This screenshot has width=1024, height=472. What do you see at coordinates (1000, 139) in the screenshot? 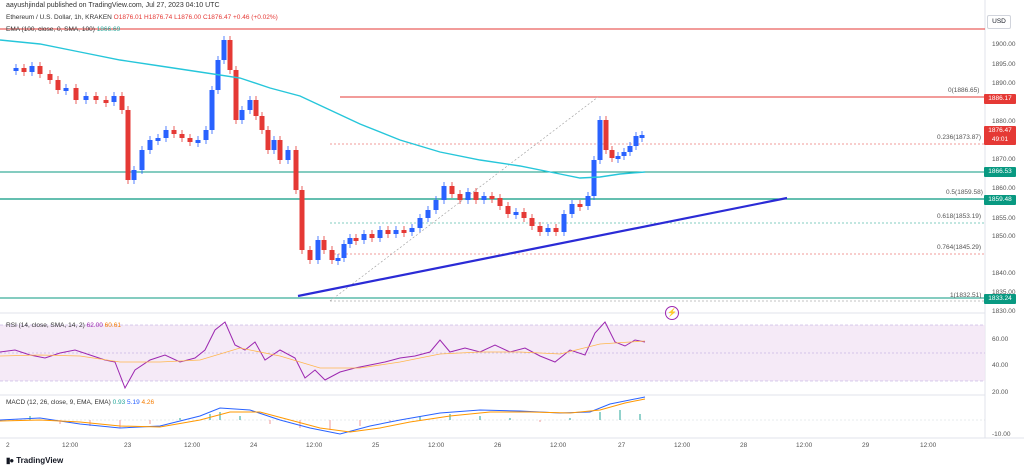
I see `bar-countdown: 49:01` at bounding box center [1000, 139].